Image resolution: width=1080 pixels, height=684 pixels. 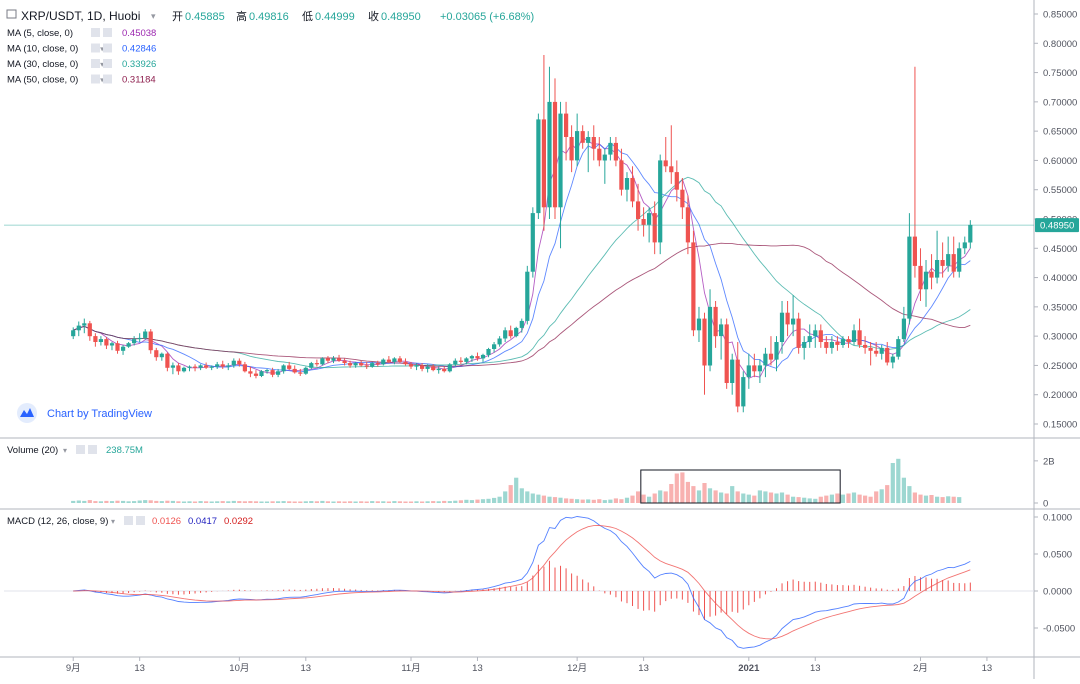 I want to click on symbol-menu-chevron-icon: ▾, so click(x=153, y=16).